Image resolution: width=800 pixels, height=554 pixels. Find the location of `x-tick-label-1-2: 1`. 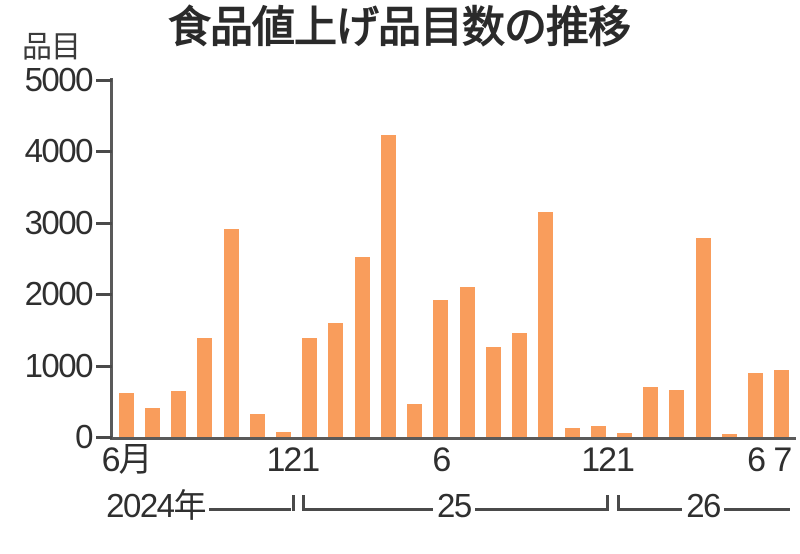

x-tick-label-1-2: 1 is located at coordinates (310, 460).